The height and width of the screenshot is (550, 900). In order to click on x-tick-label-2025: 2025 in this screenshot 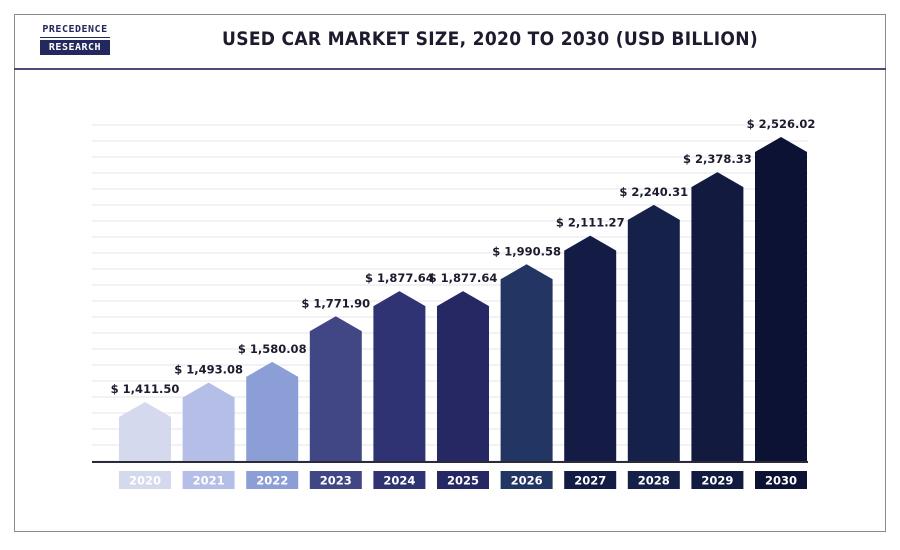, I will do `click(463, 481)`.